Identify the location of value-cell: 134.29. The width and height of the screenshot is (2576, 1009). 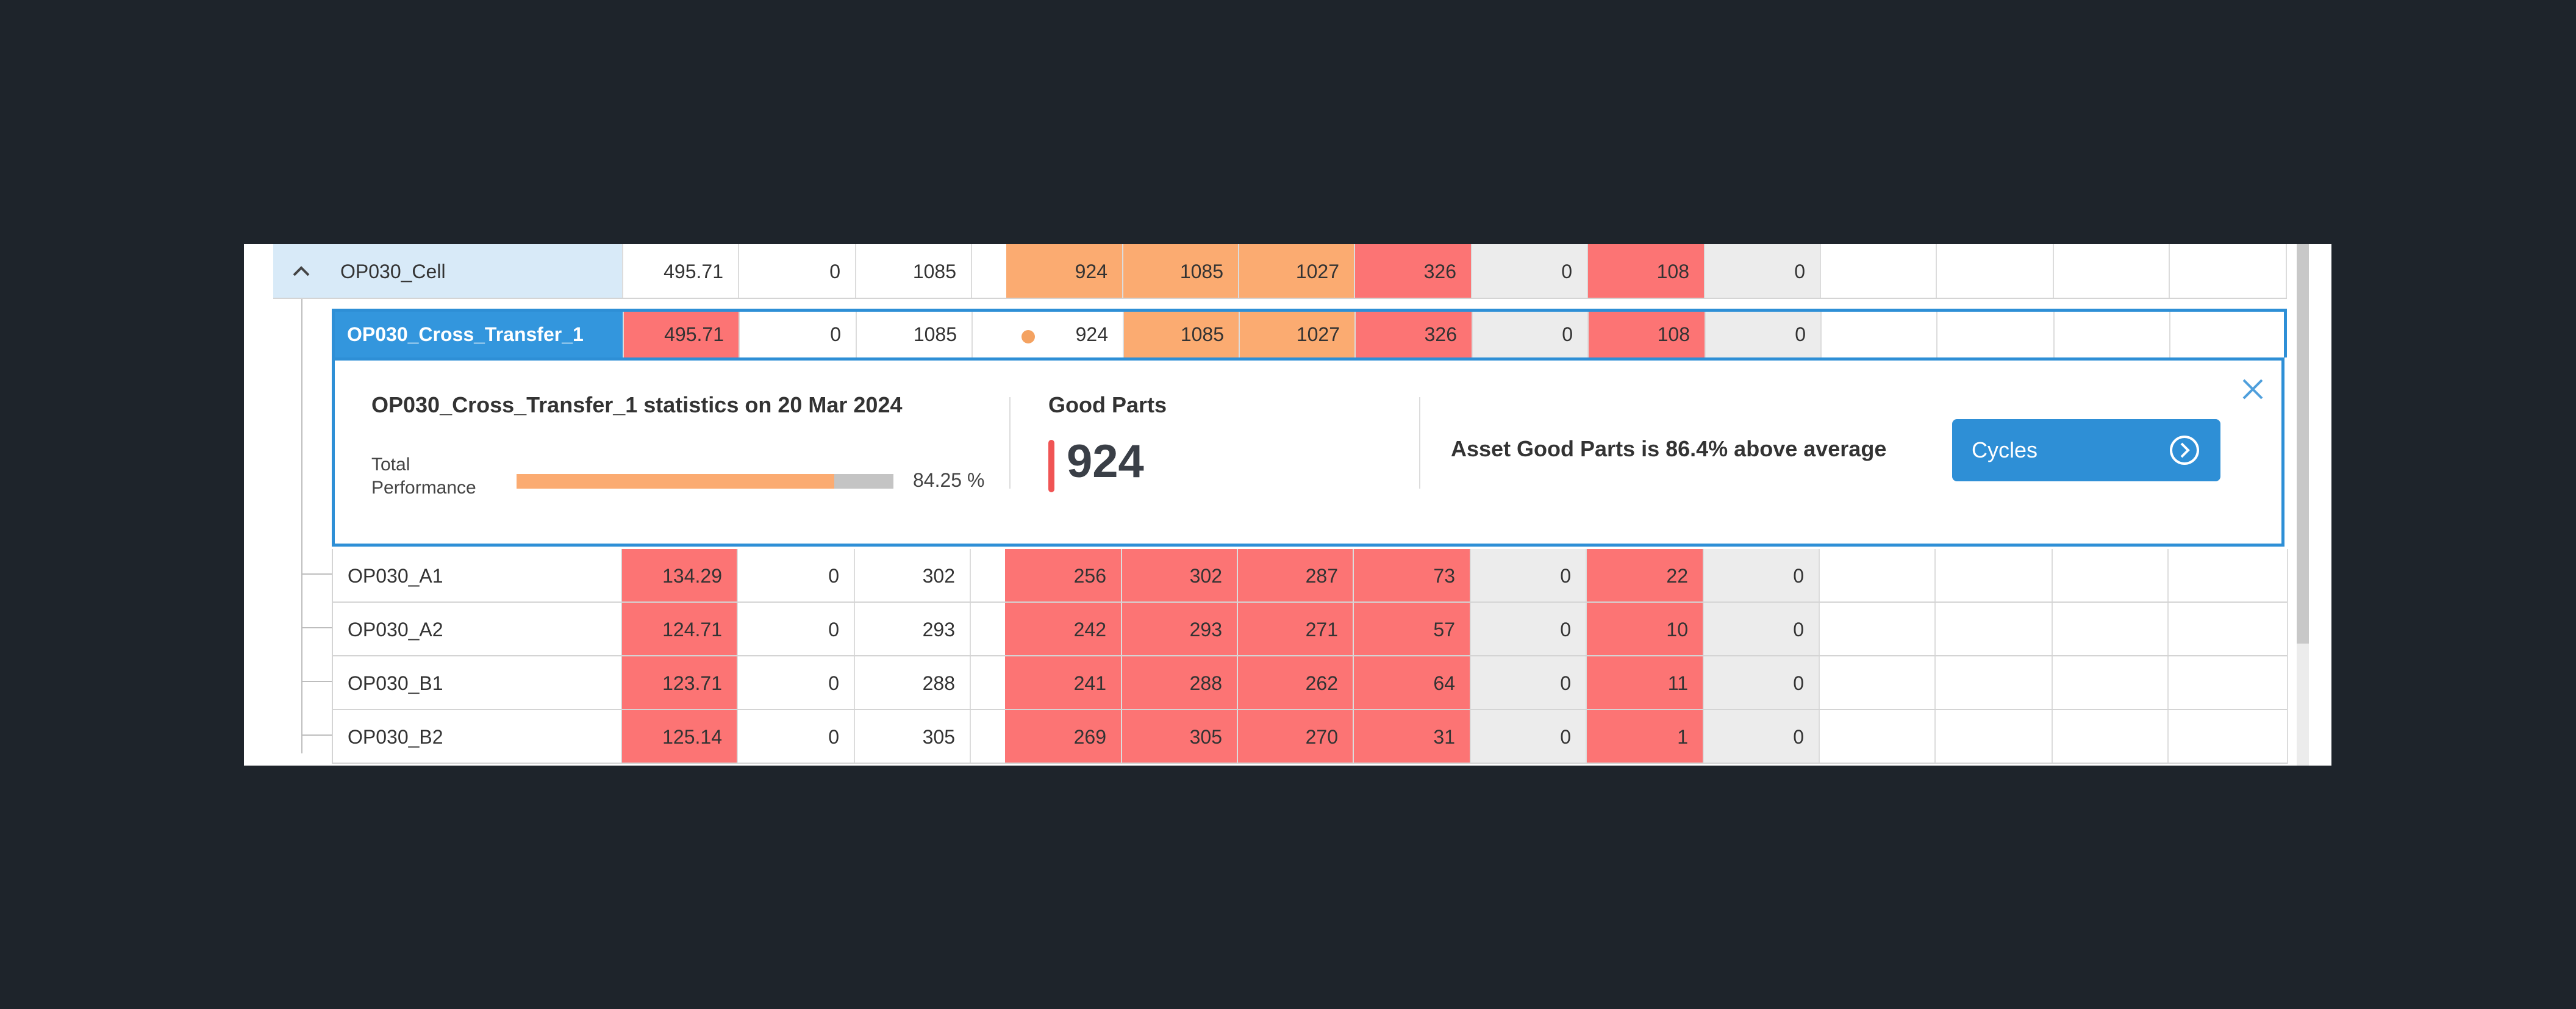
(680, 576).